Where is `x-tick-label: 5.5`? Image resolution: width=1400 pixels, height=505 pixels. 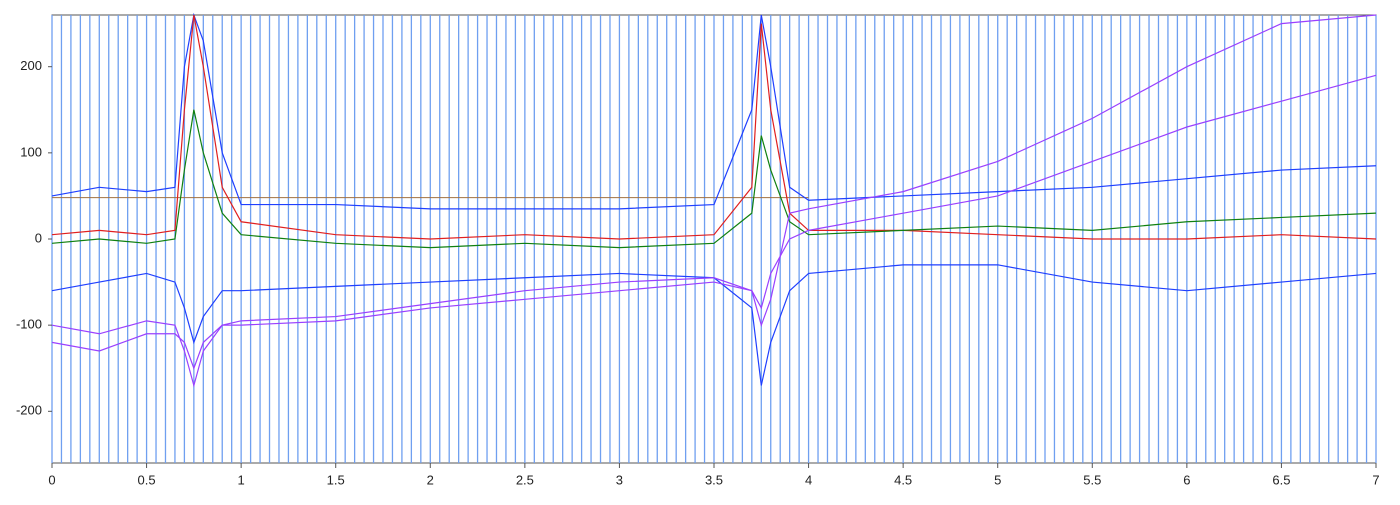 x-tick-label: 5.5 is located at coordinates (1092, 479).